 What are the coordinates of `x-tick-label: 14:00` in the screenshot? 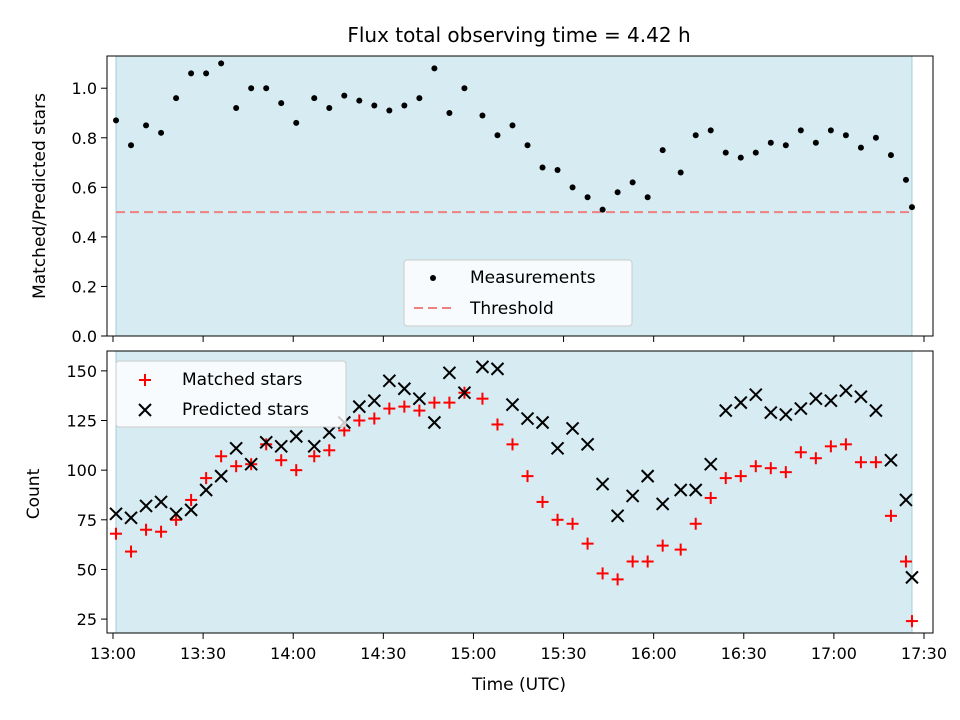 It's located at (293, 653).